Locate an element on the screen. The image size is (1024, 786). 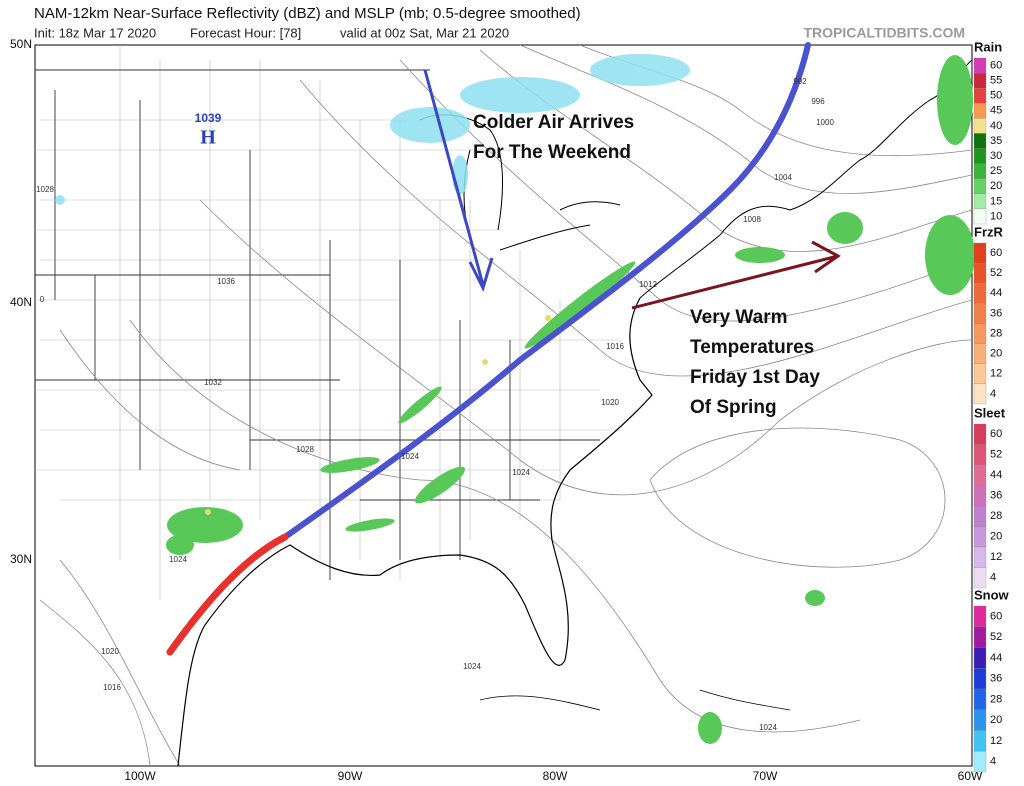
legend-tick: 10 is located at coordinates (996, 216).